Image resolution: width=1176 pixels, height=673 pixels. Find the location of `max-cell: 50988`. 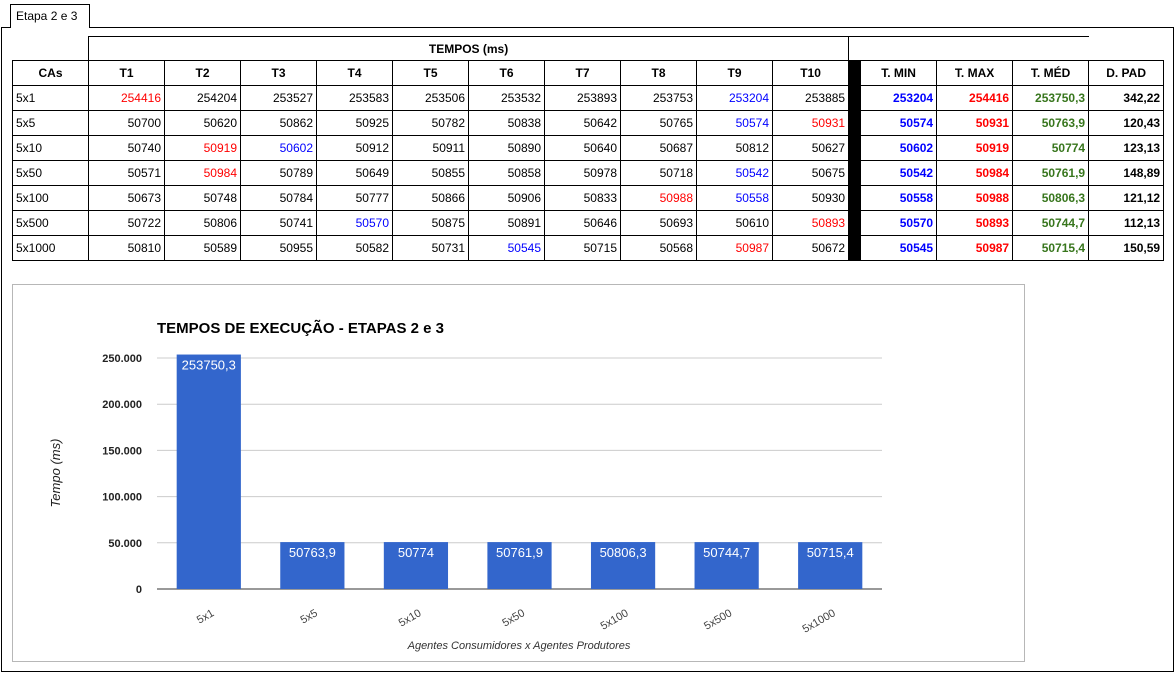

max-cell: 50988 is located at coordinates (975, 198).